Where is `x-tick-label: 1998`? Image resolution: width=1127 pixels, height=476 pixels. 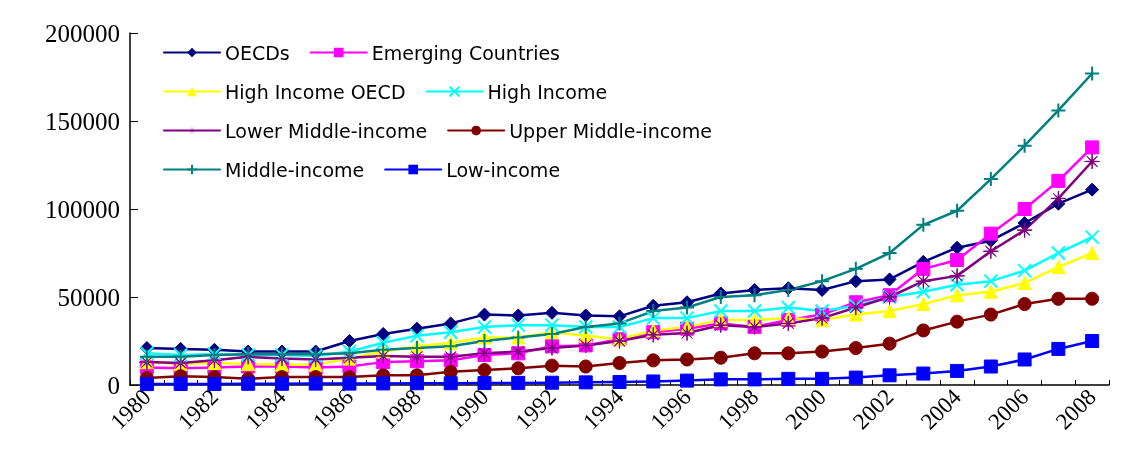
x-tick-label: 1998 is located at coordinates (738, 409).